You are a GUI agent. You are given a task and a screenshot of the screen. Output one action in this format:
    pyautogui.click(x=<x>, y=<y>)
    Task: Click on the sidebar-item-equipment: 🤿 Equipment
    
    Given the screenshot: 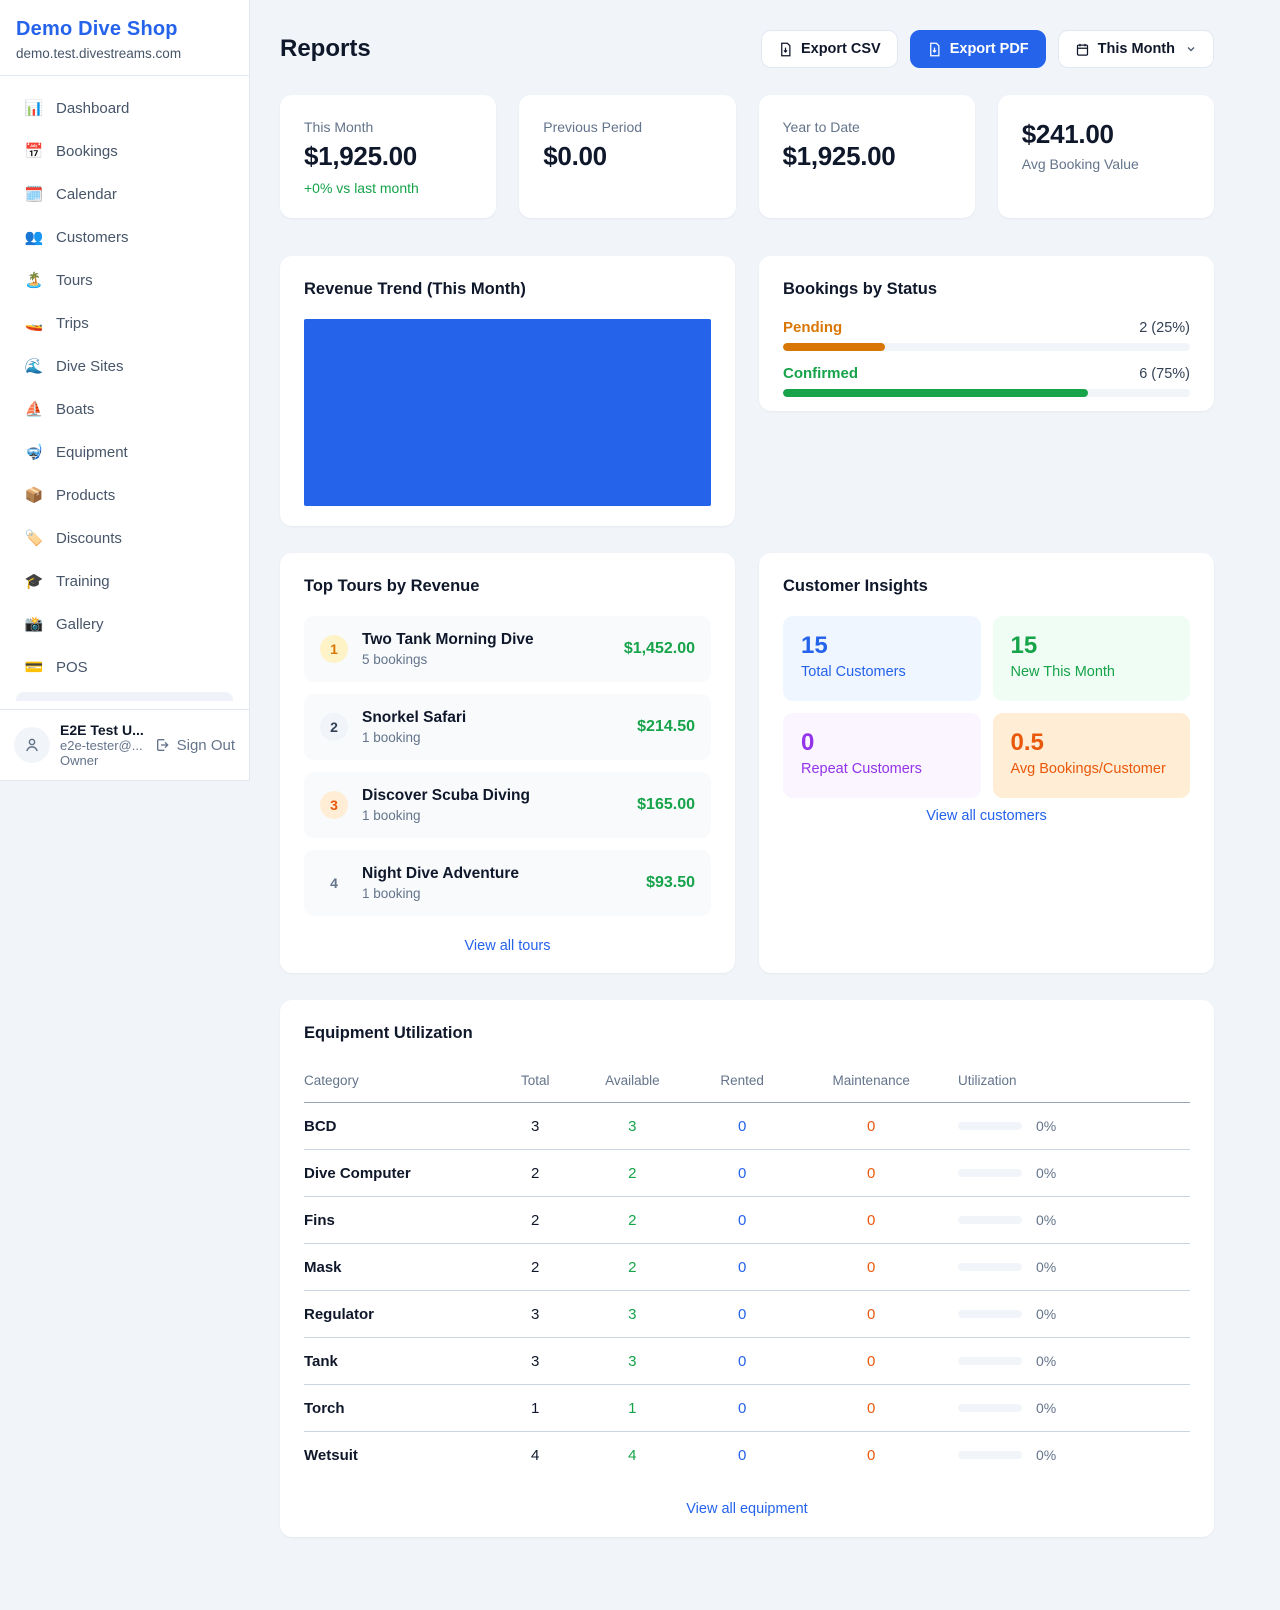 What is the action you would take?
    pyautogui.click(x=124, y=452)
    